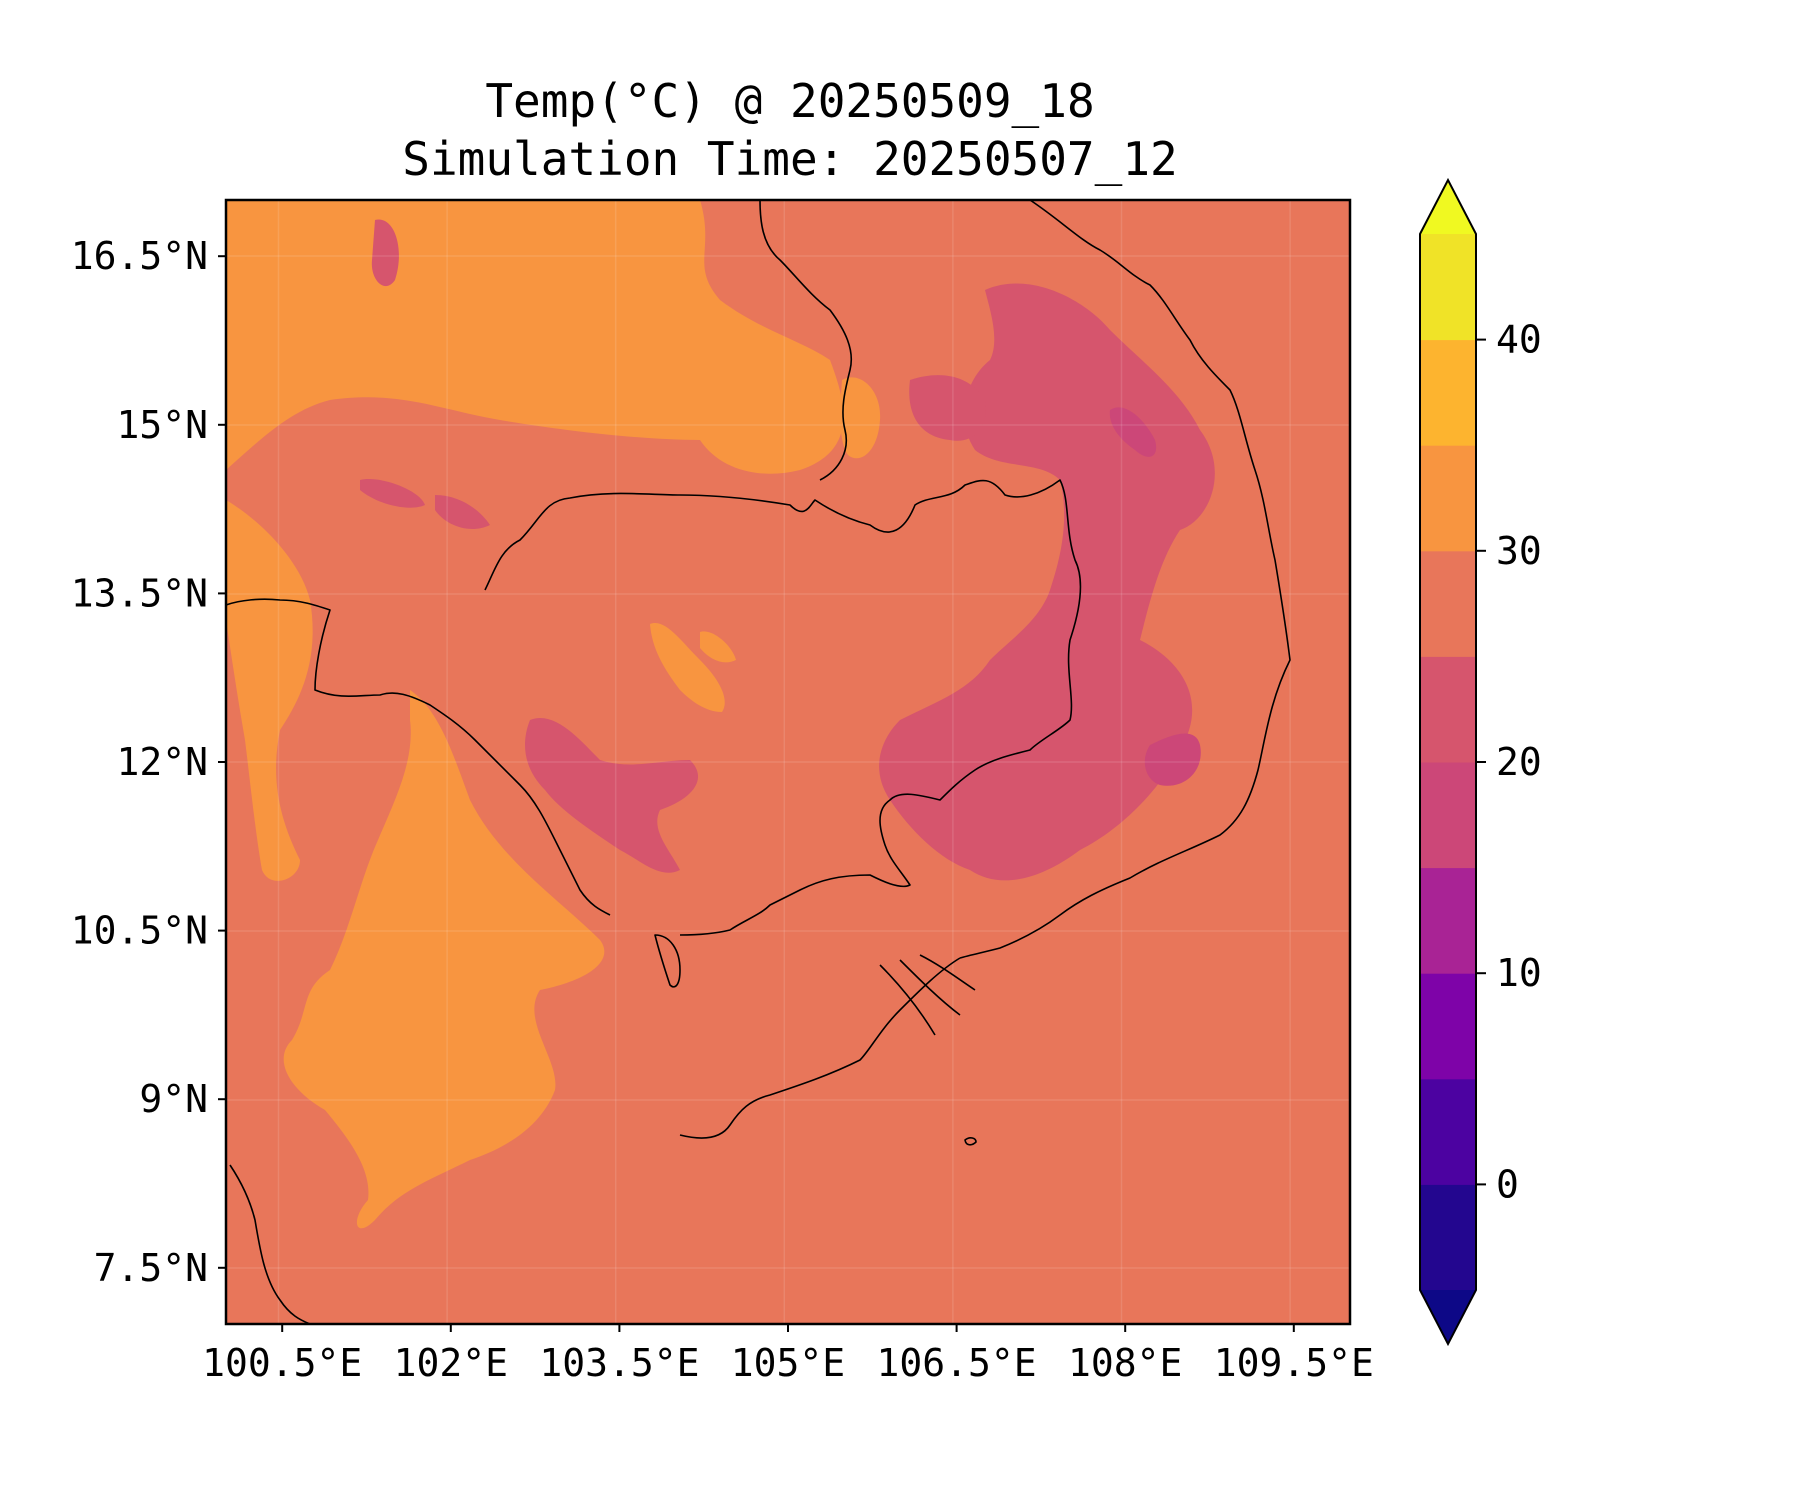 This screenshot has height=1500, width=1800. Describe the element at coordinates (282, 1363) in the screenshot. I see `x-tick-label: 100.5°E` at that location.